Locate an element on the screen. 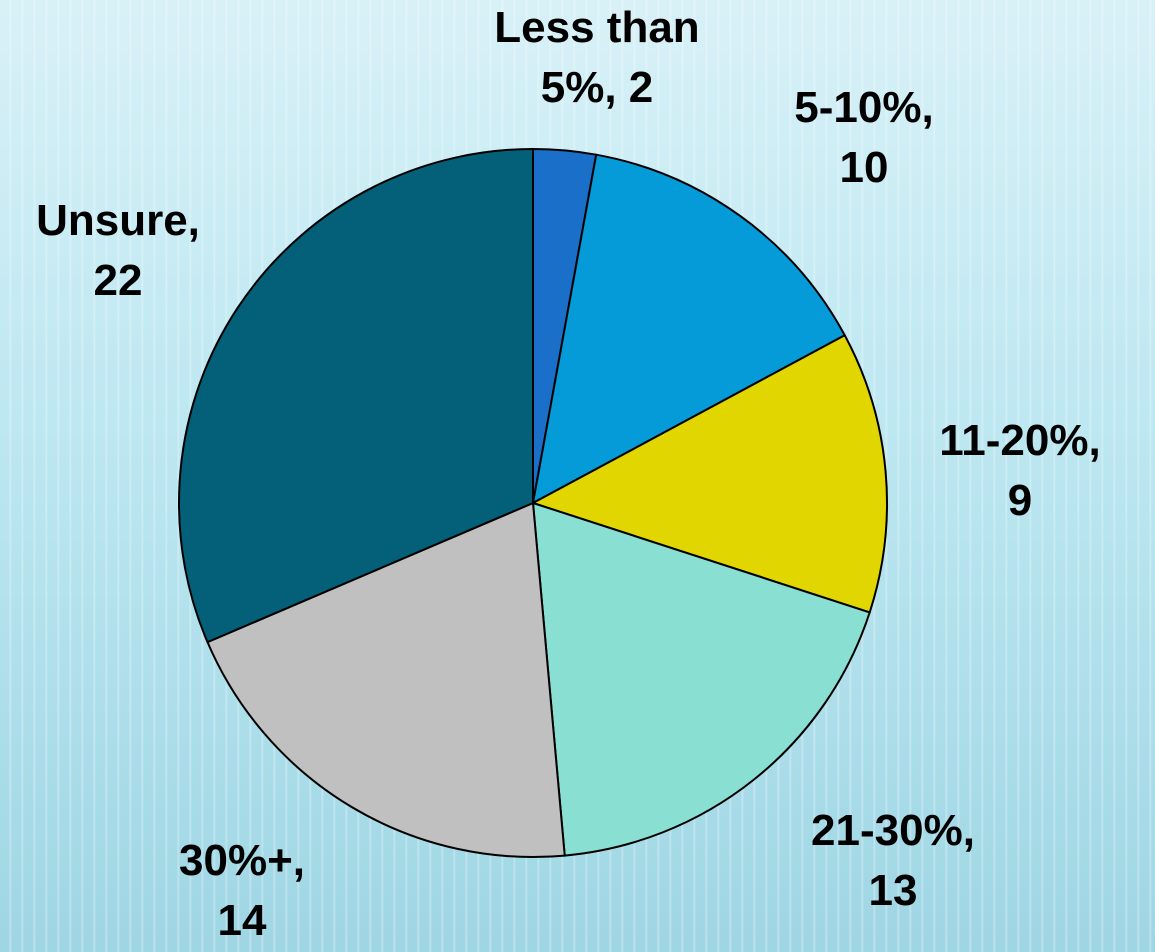  data-label-line: 10 is located at coordinates (864, 167).